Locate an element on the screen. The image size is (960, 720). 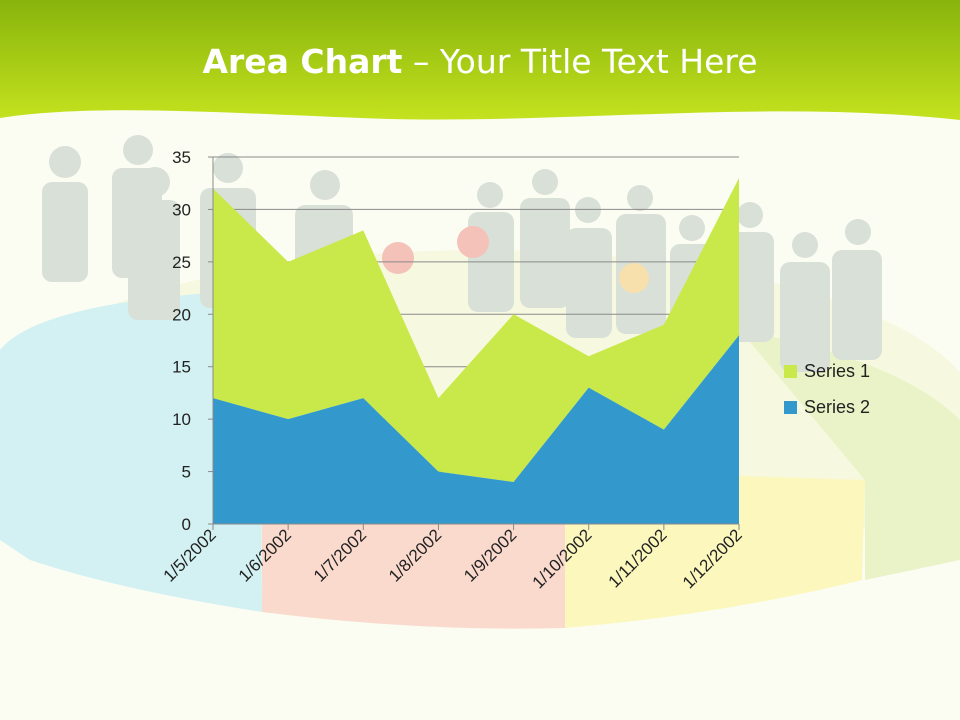
y-tick-label: 35 is located at coordinates (181, 157).